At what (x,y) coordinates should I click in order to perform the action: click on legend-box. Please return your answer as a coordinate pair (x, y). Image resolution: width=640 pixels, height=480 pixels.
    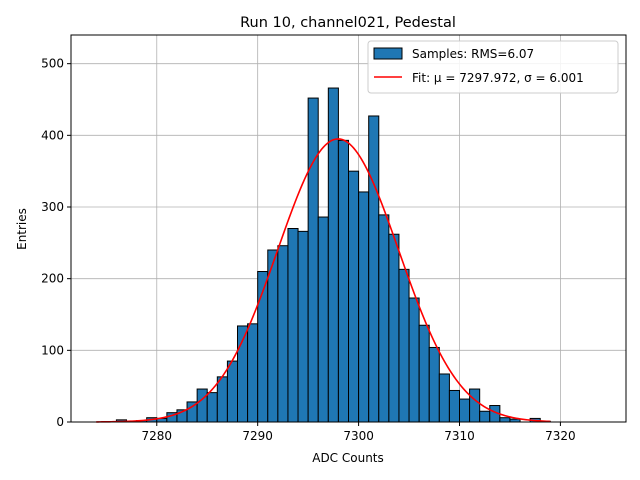
    Looking at the image, I should click on (493, 67).